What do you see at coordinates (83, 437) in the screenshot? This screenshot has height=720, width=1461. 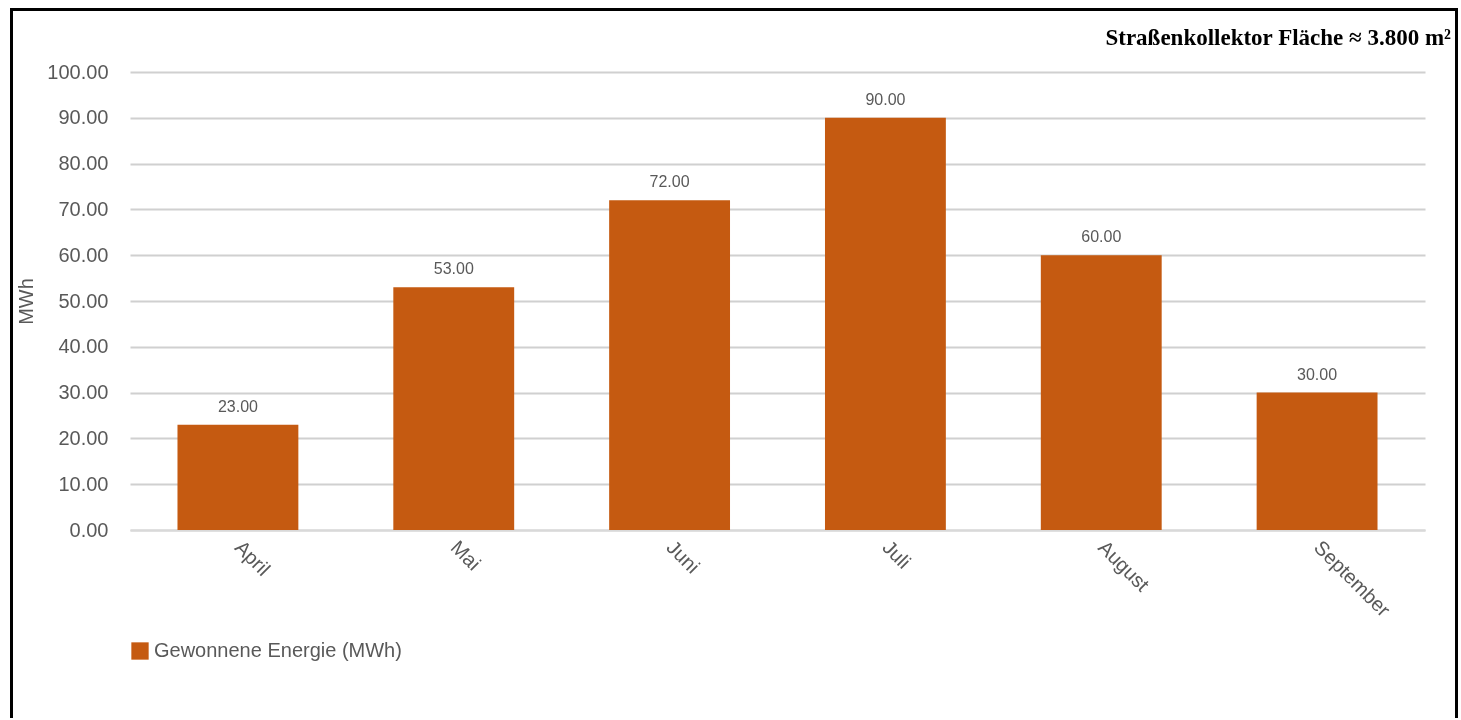 I see `y-tick-label: 20.00` at bounding box center [83, 437].